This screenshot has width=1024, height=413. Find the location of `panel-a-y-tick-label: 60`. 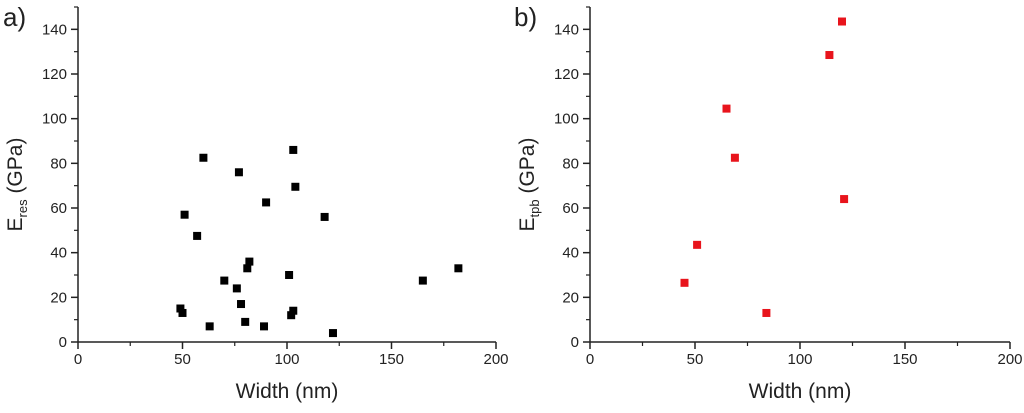

panel-a-y-tick-label: 60 is located at coordinates (58, 208).